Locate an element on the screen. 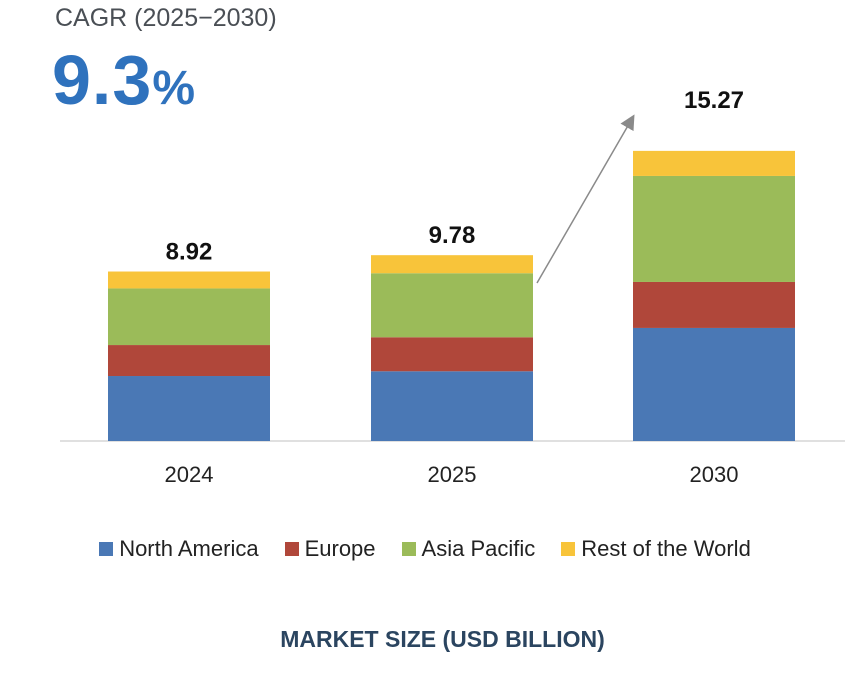  total-label-2030: 15.27 is located at coordinates (714, 100).